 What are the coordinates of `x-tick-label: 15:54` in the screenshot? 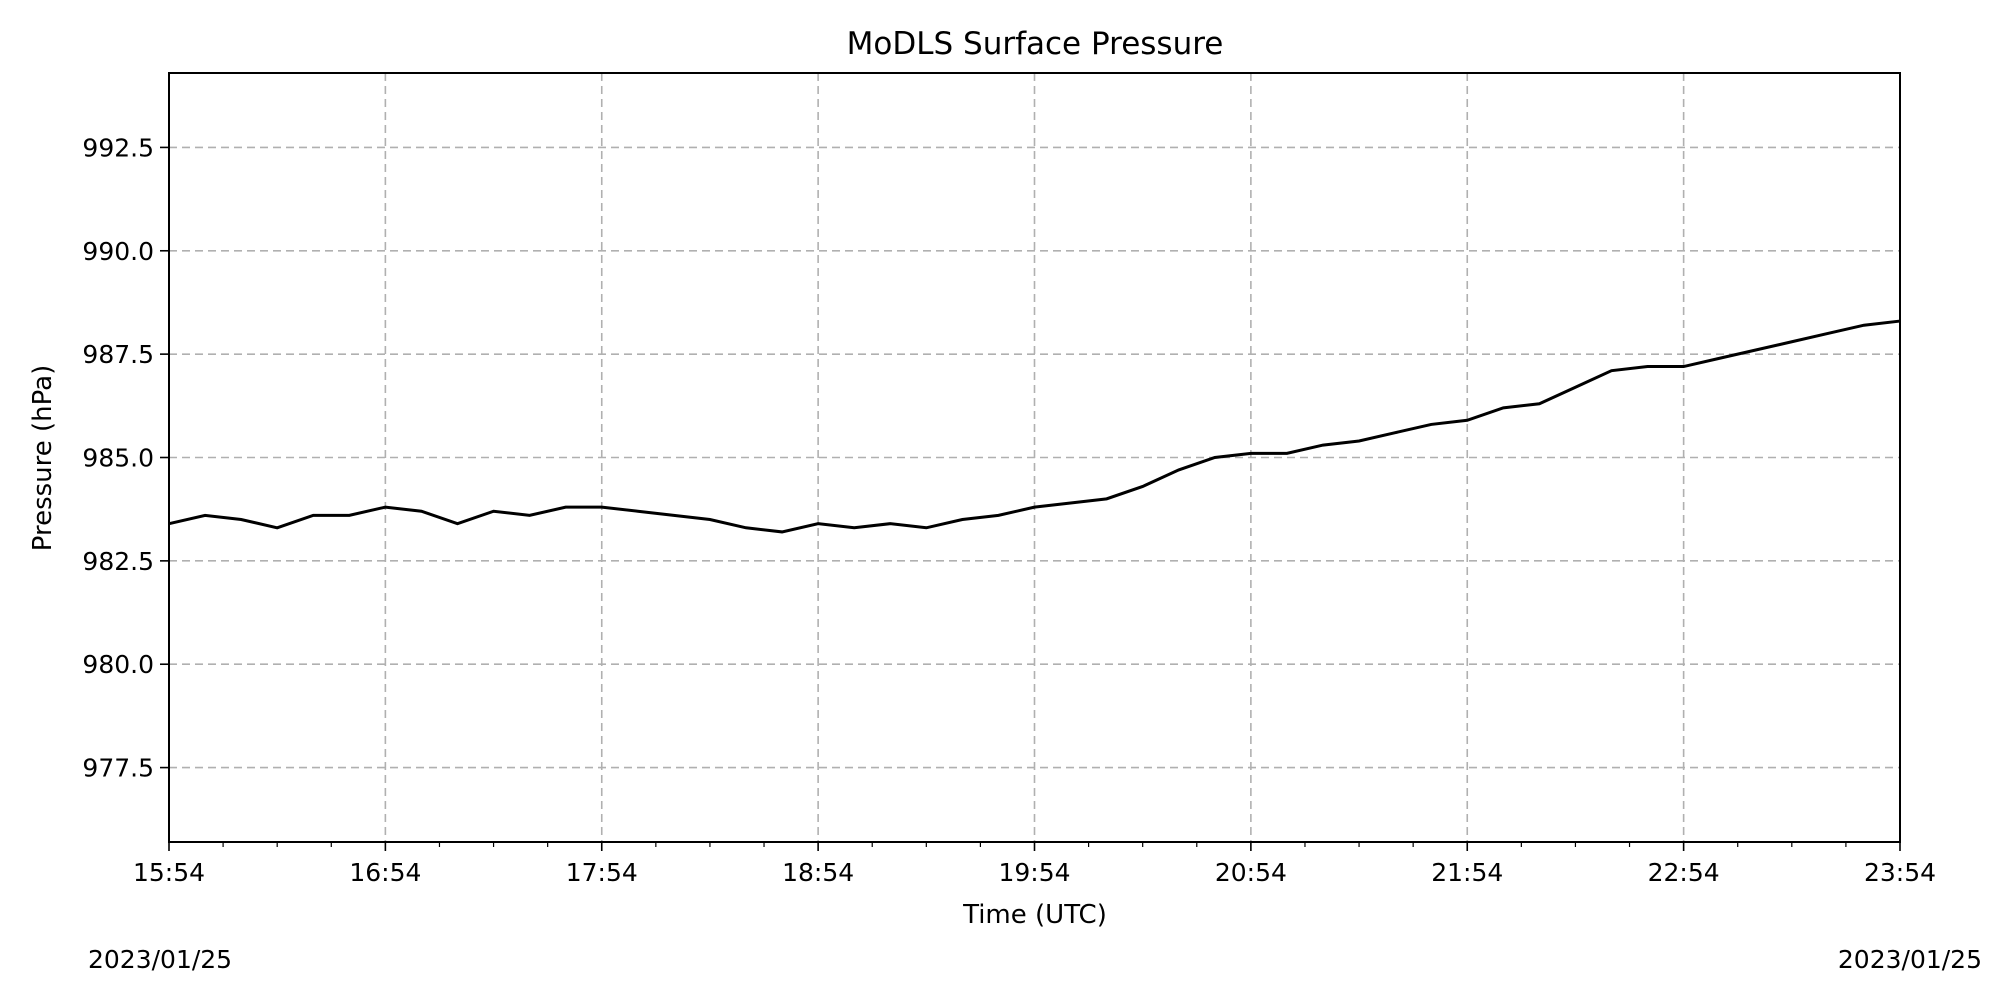 It's located at (169, 872).